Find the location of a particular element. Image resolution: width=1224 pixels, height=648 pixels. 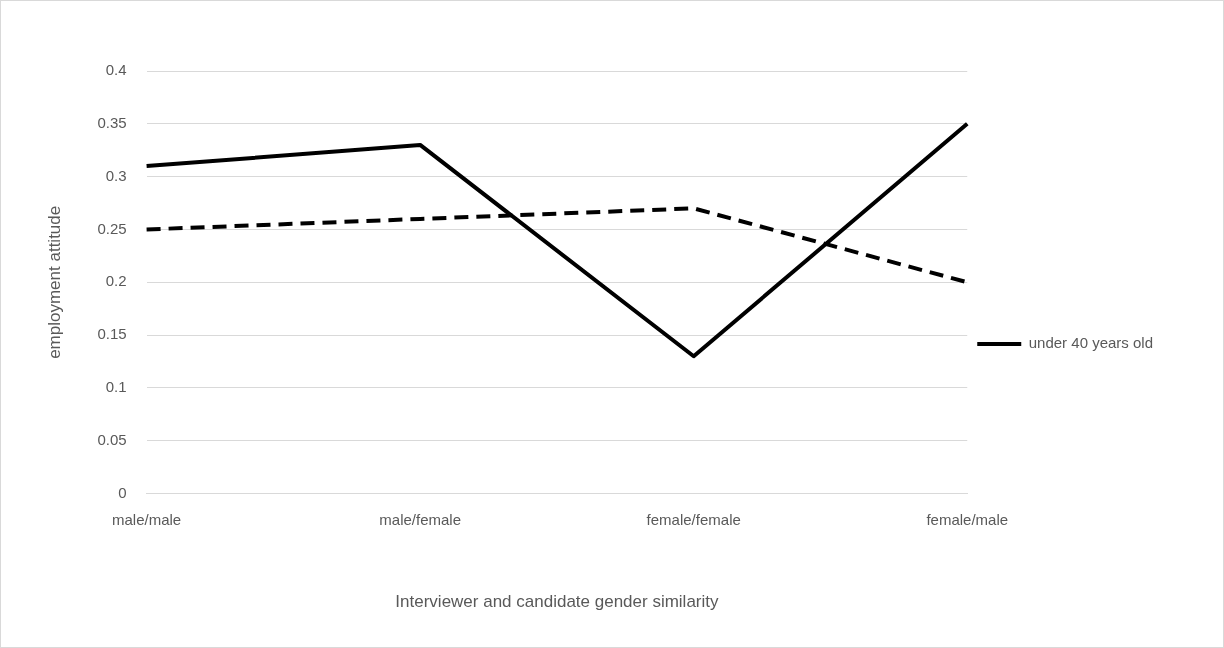

y-tick-label: 0.1 is located at coordinates (116, 387).